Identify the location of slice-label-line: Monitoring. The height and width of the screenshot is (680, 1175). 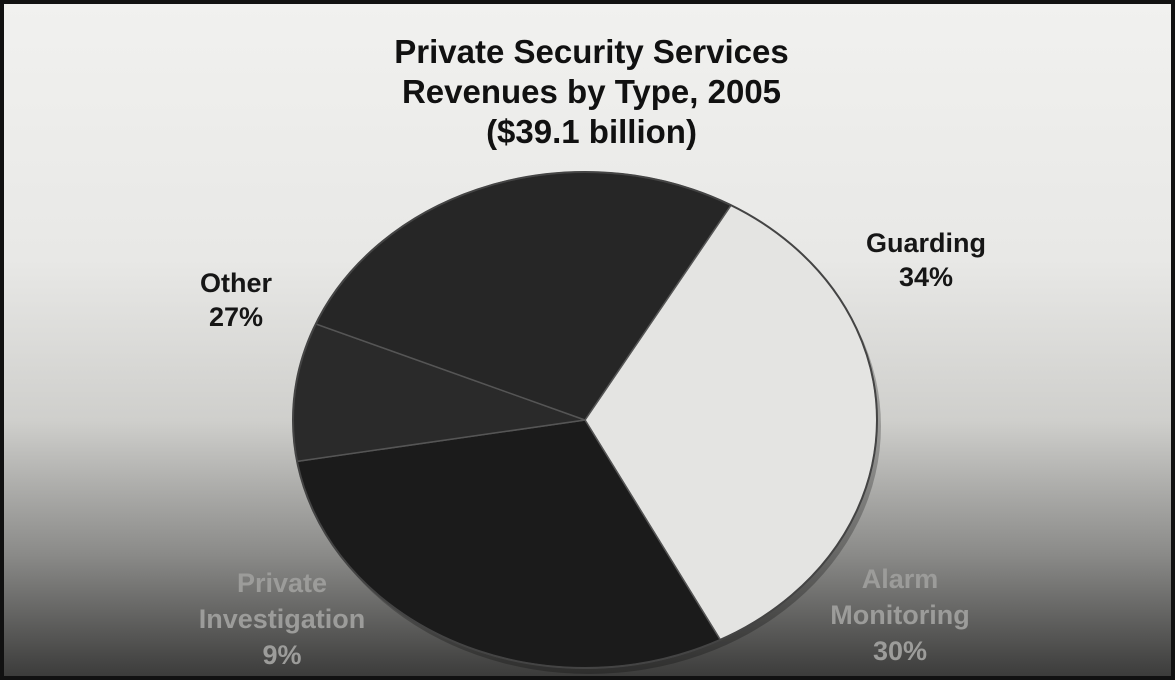
(899, 615).